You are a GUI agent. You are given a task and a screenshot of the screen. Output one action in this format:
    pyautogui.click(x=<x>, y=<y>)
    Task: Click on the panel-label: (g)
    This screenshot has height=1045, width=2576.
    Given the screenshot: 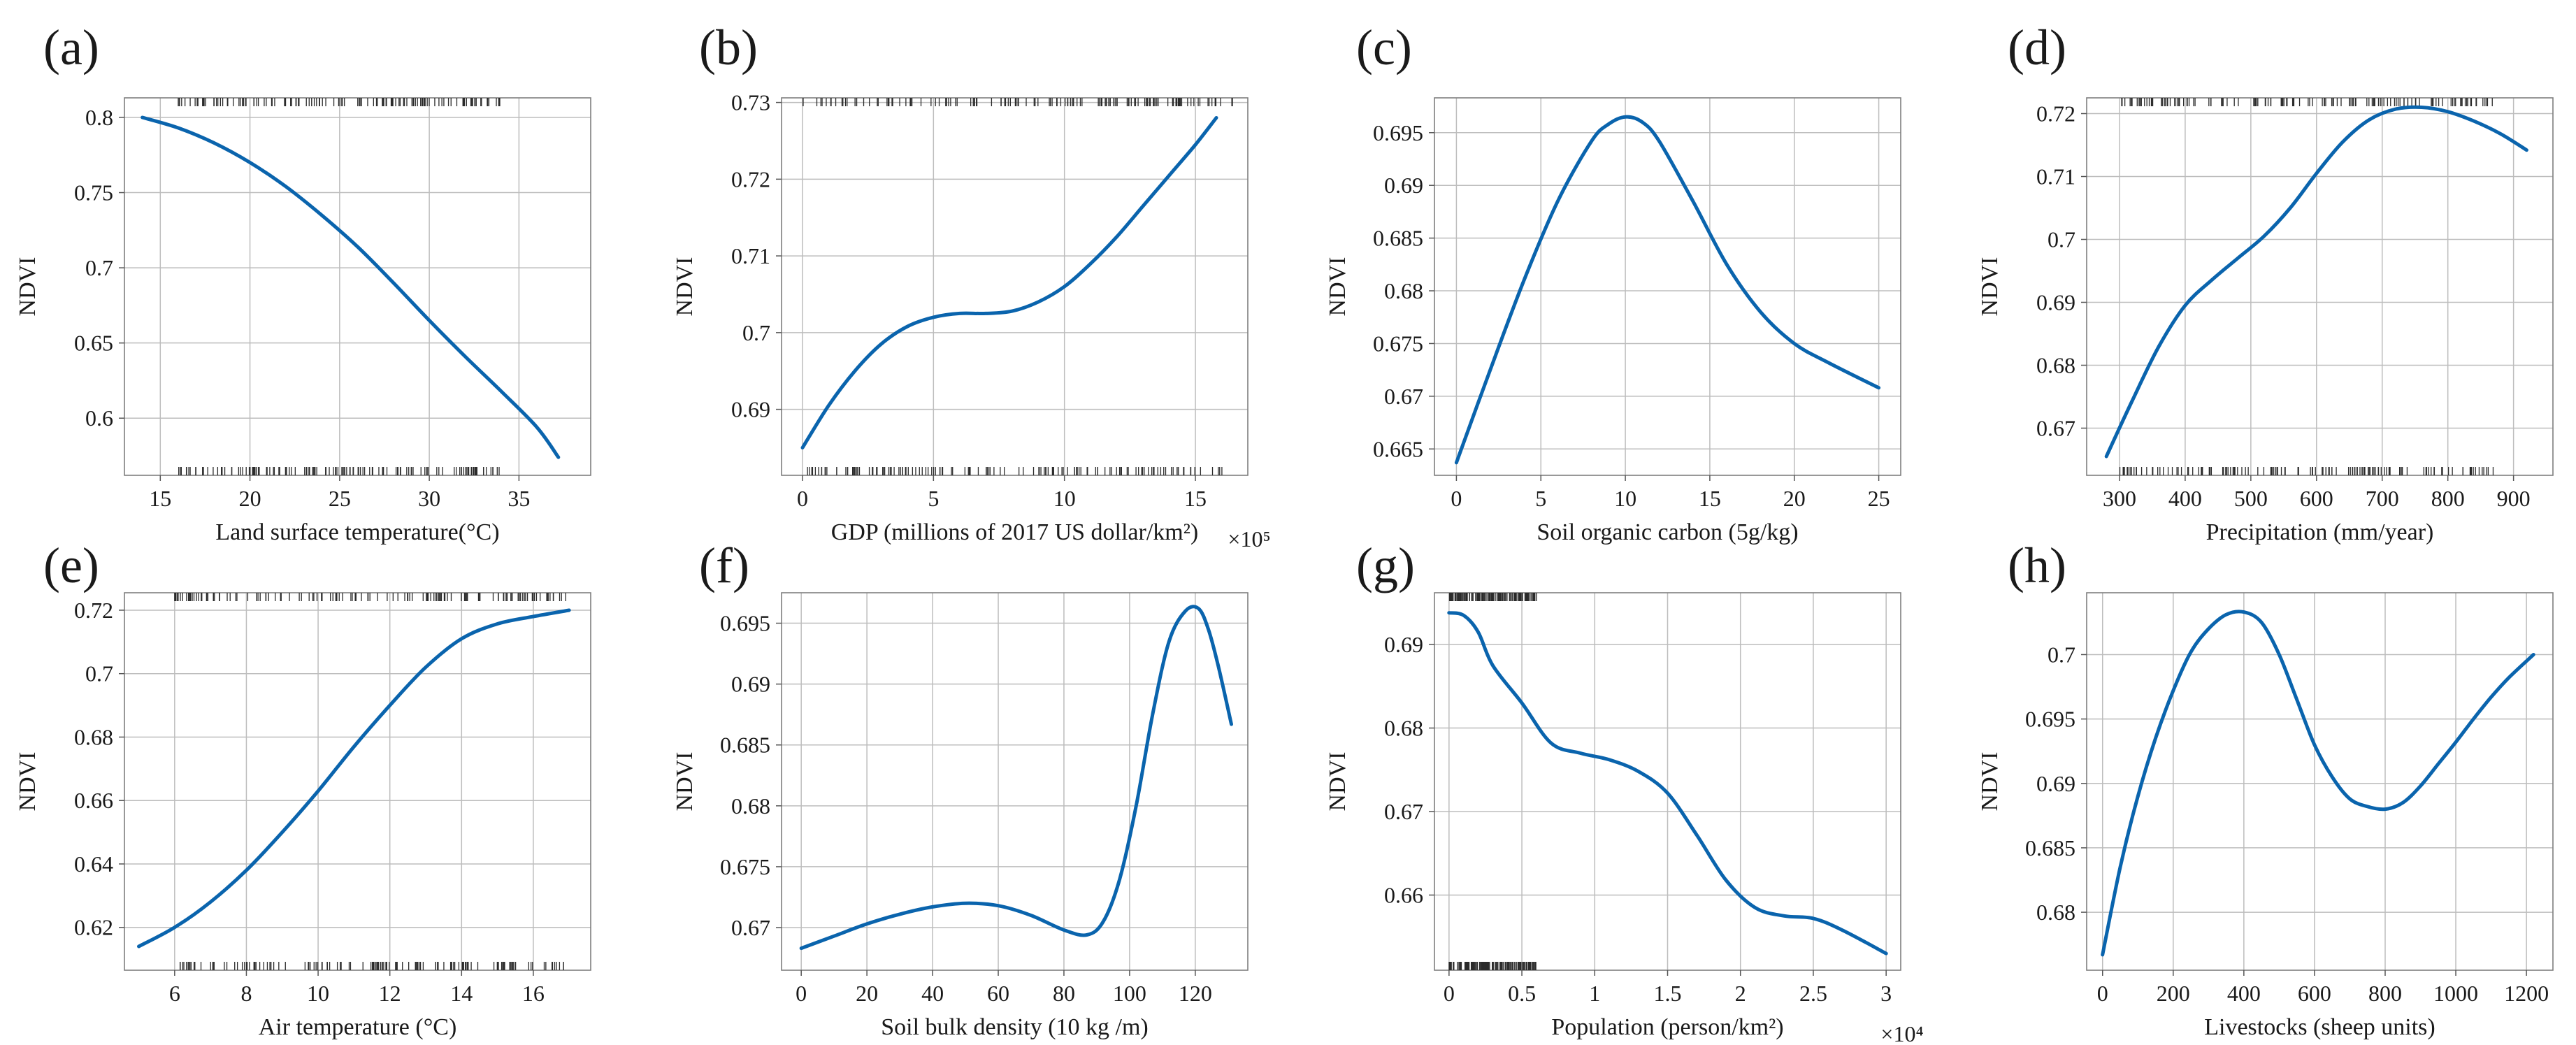 What is the action you would take?
    pyautogui.click(x=1385, y=565)
    